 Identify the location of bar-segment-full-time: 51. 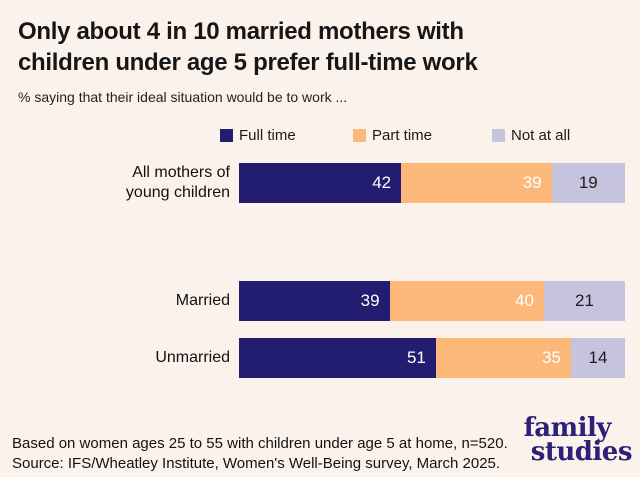
(337, 358).